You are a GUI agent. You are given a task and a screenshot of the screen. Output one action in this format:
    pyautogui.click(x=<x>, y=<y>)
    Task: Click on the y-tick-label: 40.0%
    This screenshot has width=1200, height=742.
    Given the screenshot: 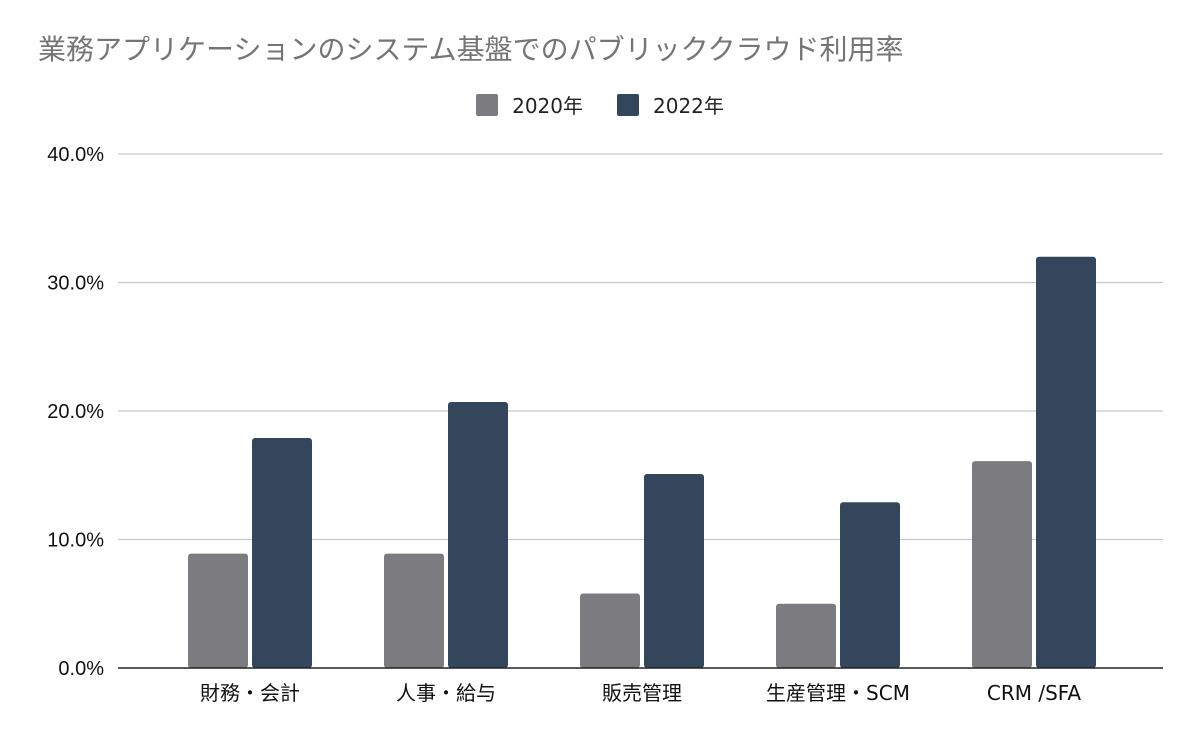 What is the action you would take?
    pyautogui.click(x=75, y=155)
    